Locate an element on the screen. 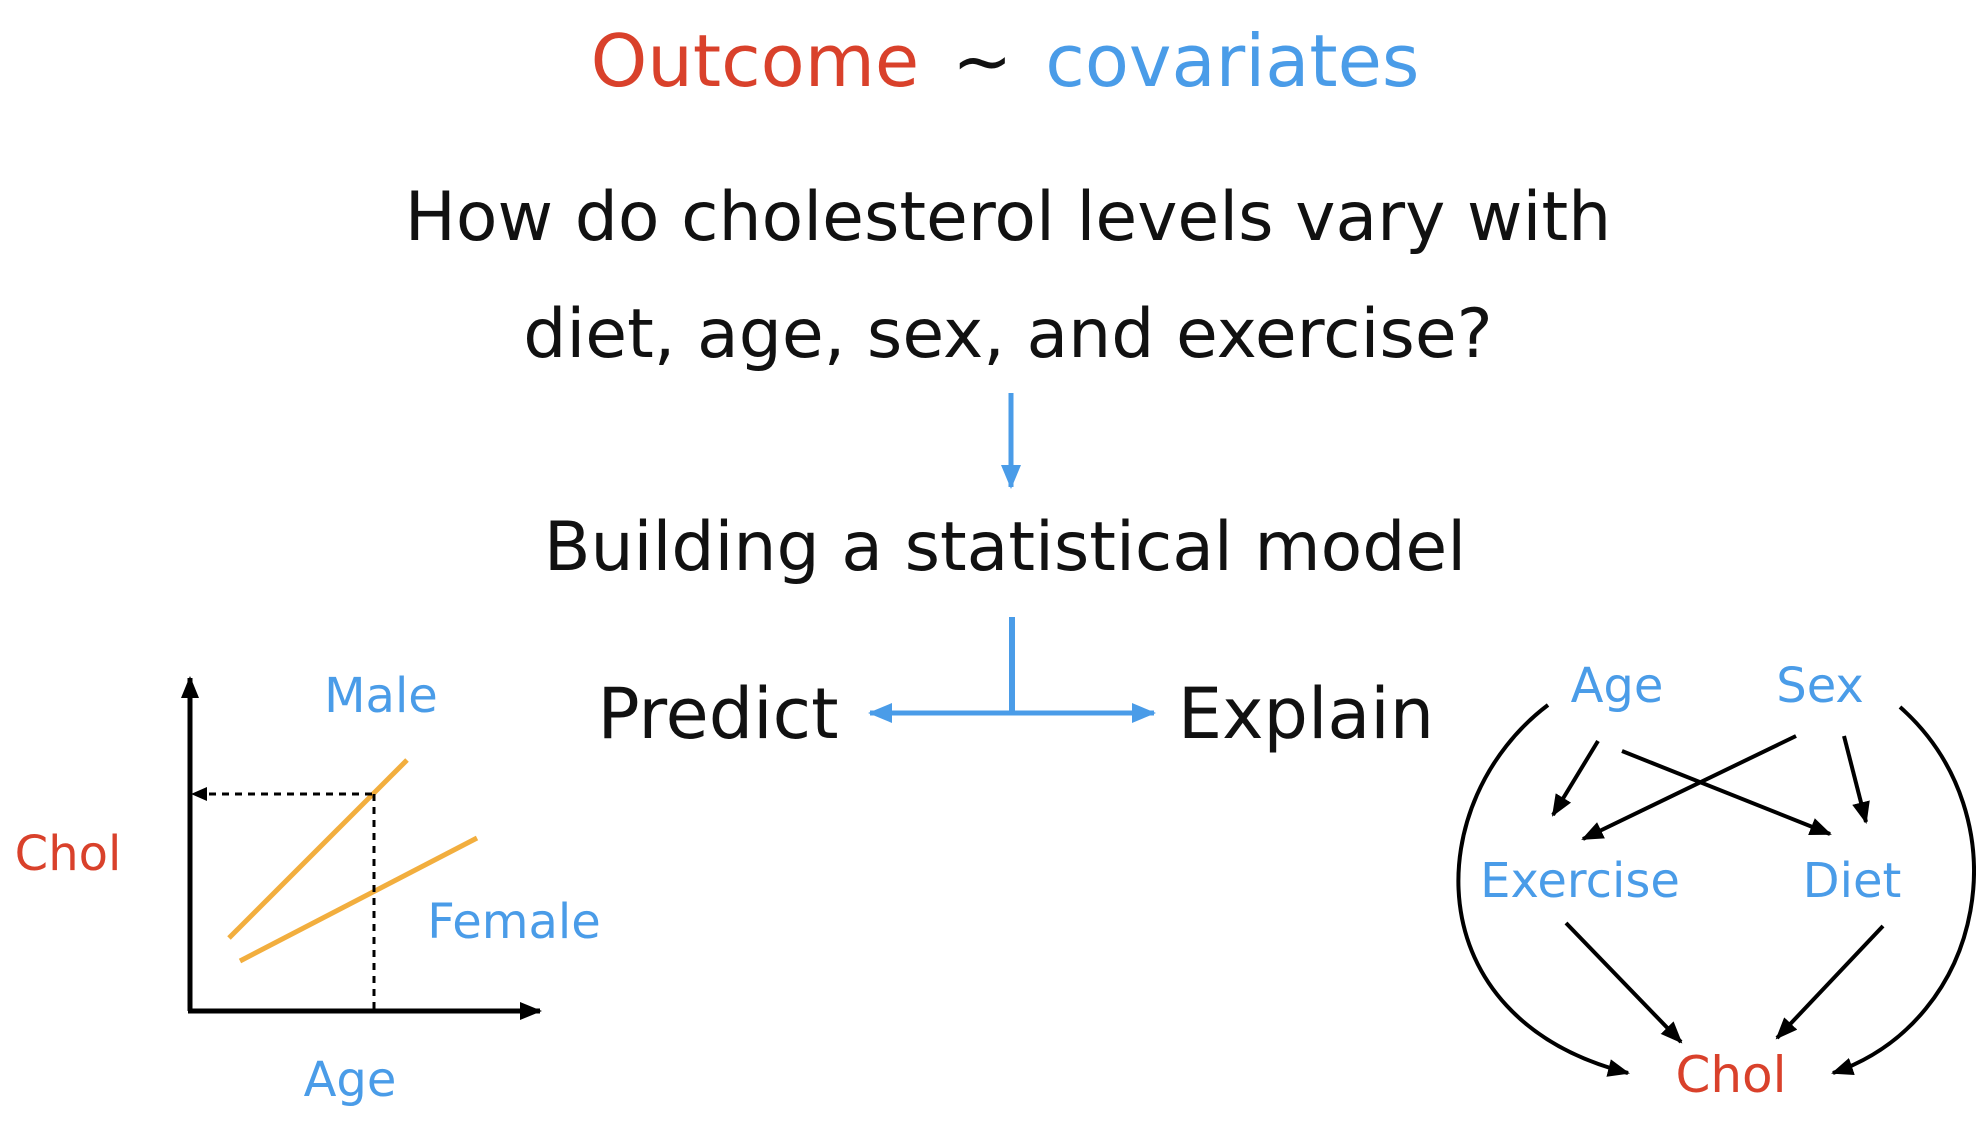 The height and width of the screenshot is (1124, 1976). title-tilde: ~ is located at coordinates (982, 61).